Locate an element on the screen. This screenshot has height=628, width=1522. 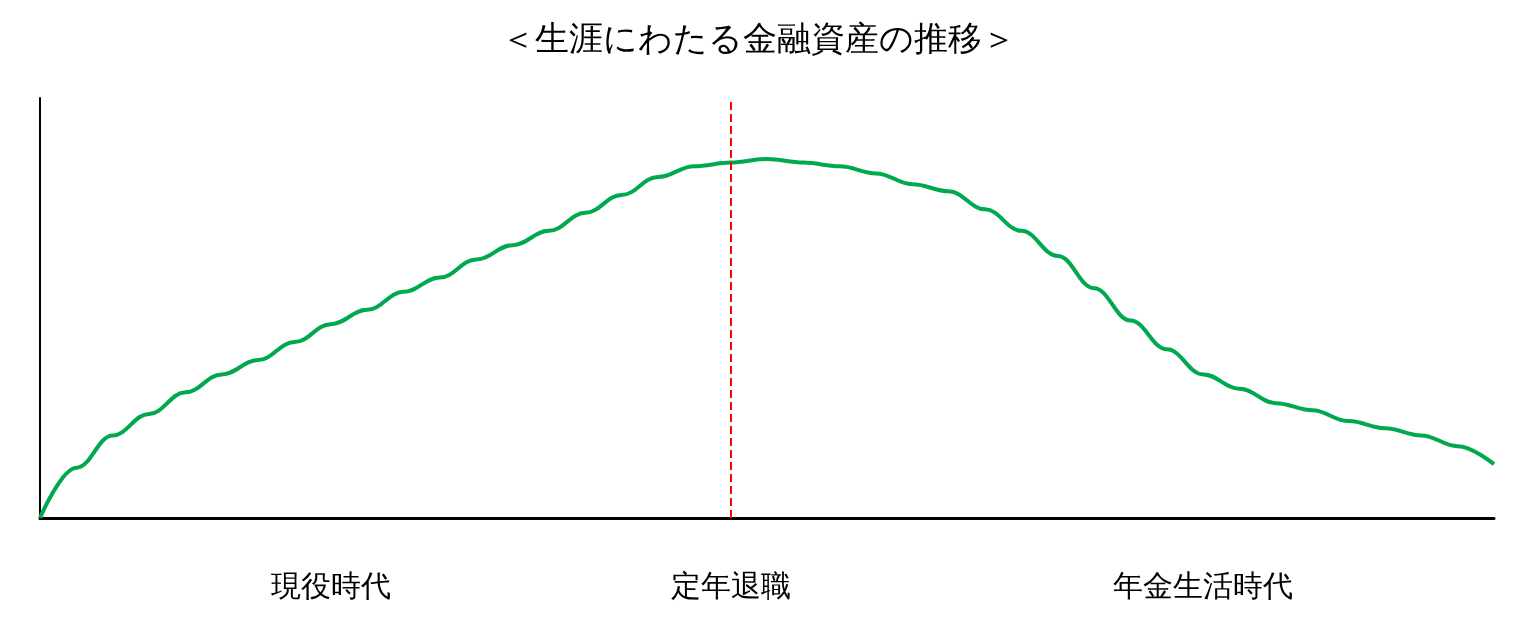
chart-title: ＜生涯にわたる金融資産の推移＞ is located at coordinates (758, 38).